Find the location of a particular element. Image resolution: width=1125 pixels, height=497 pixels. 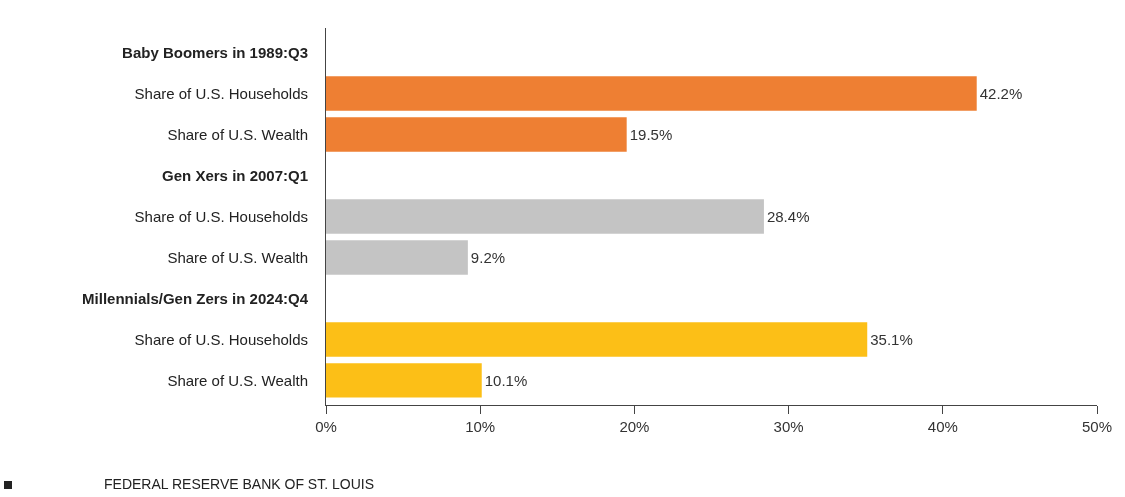

x-tick-label: 10% is located at coordinates (480, 426).